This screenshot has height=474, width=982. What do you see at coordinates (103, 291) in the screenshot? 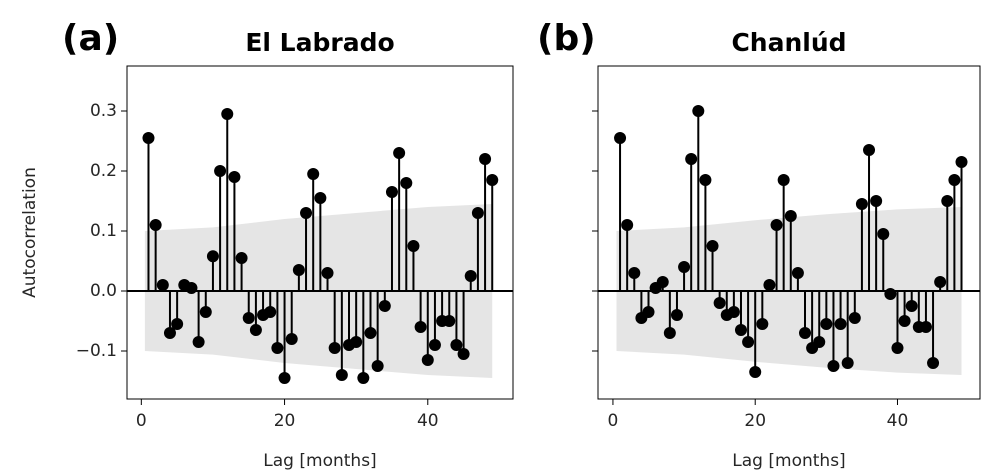
I see `y-tick-label: 0.0` at bounding box center [103, 291].